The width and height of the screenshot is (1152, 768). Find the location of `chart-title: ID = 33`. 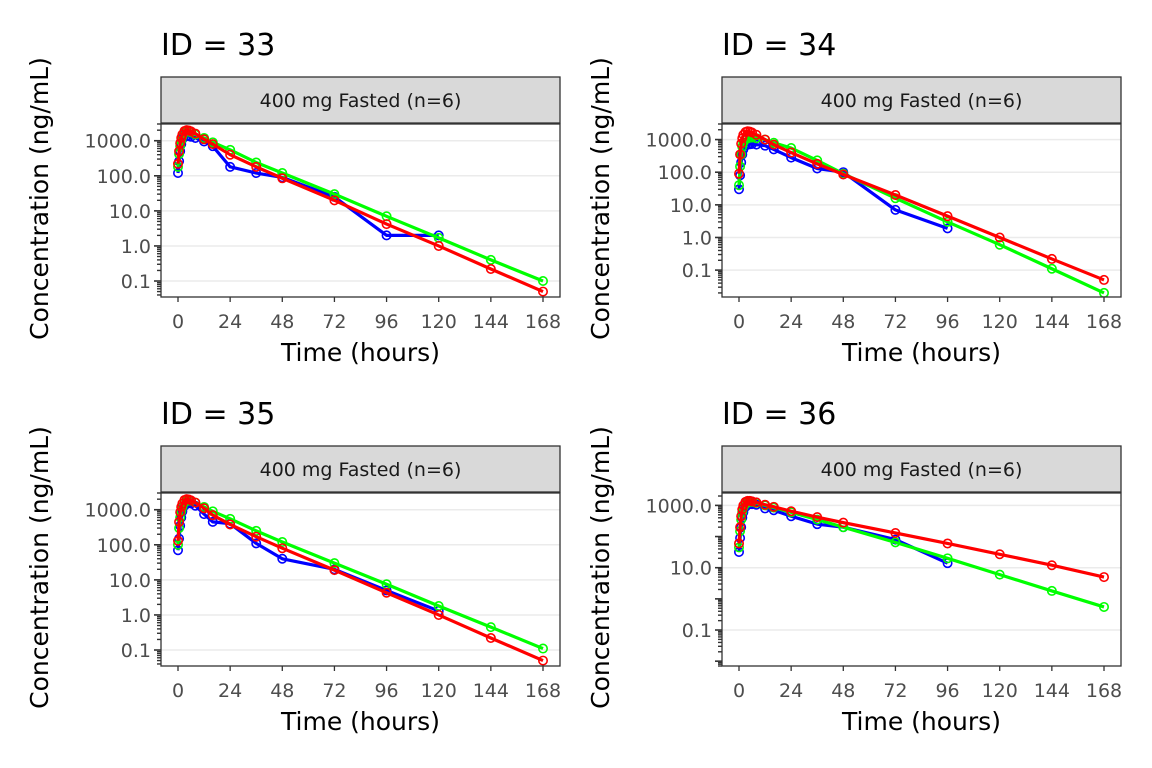

chart-title: ID = 33 is located at coordinates (218, 45).